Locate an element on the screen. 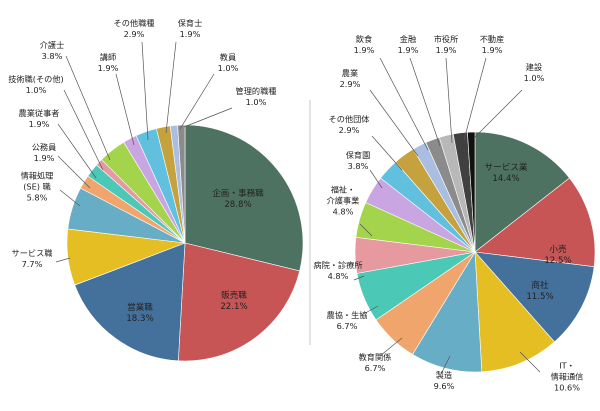 Image resolution: width=600 pixels, height=411 pixels. pie-2-name-2: 商社 is located at coordinates (540, 285).